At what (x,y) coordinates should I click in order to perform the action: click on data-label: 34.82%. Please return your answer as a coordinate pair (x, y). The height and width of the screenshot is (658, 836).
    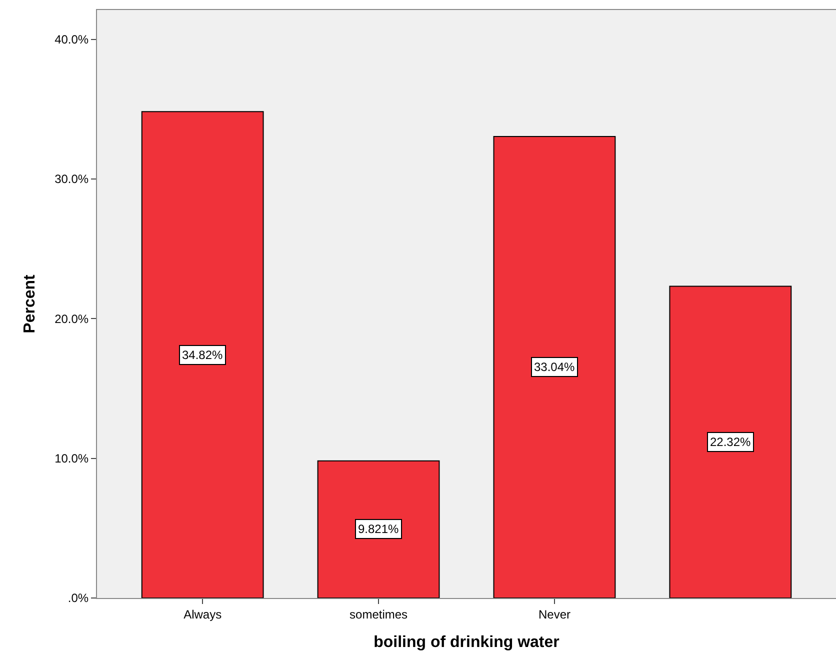
    Looking at the image, I should click on (203, 355).